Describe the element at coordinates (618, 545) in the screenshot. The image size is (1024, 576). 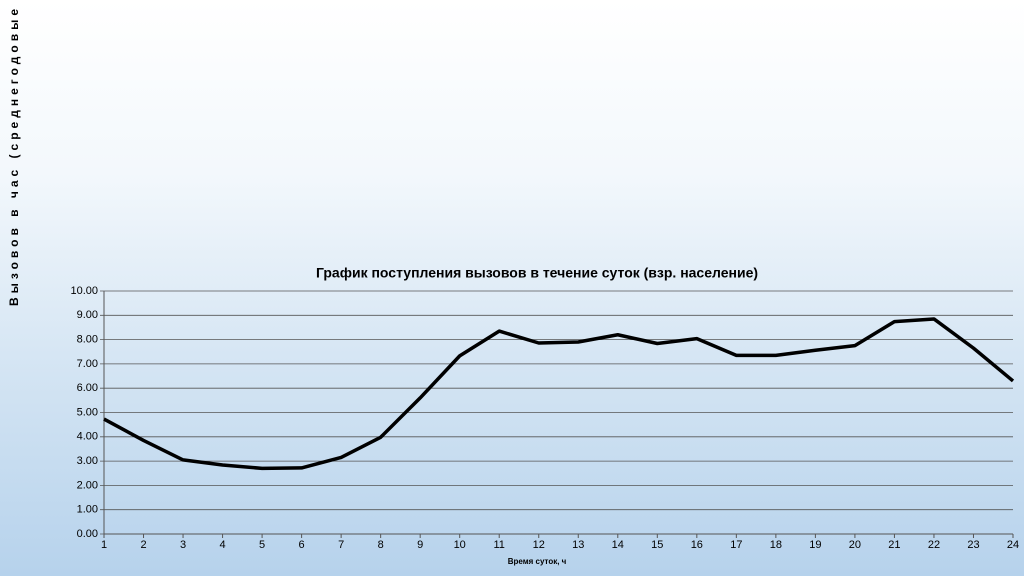
I see `x-tick-label: 14` at that location.